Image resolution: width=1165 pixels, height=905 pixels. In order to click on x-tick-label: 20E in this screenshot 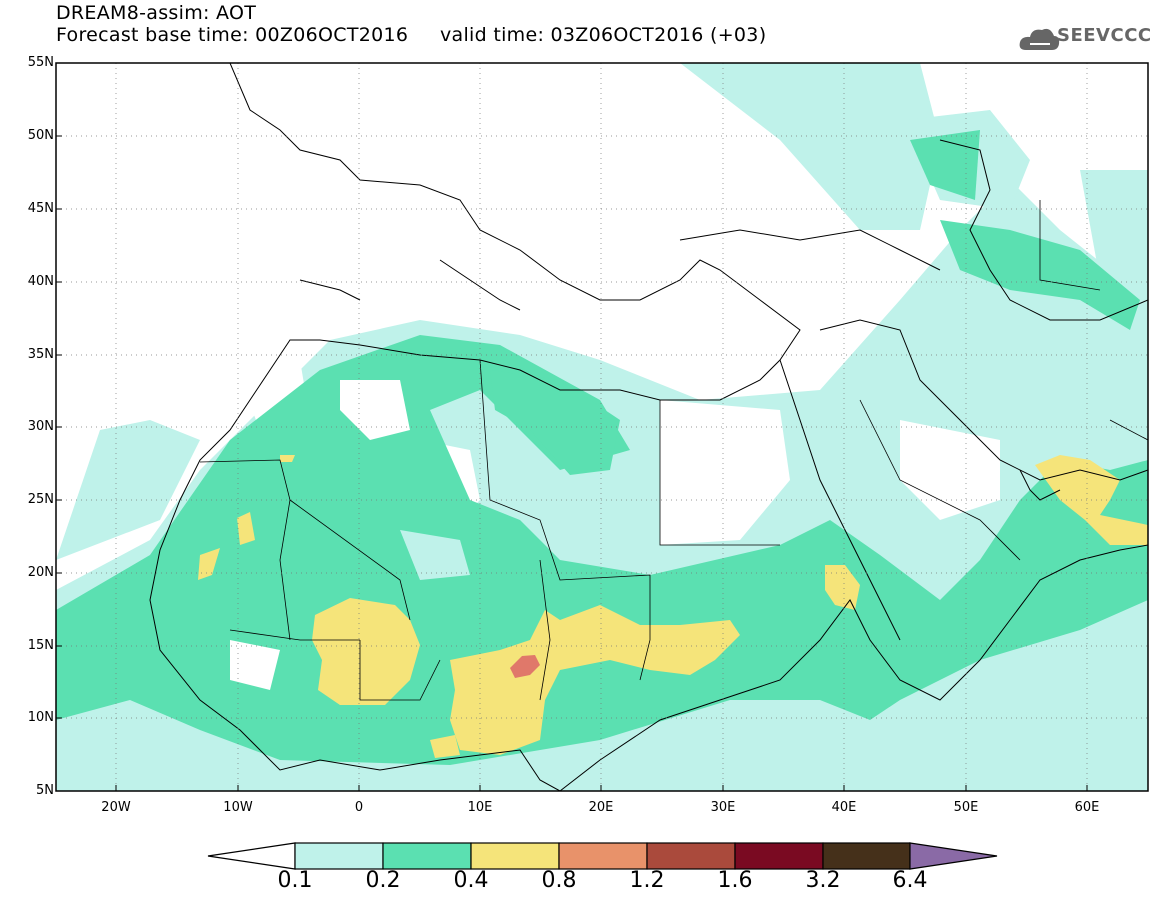, I will do `click(601, 807)`.